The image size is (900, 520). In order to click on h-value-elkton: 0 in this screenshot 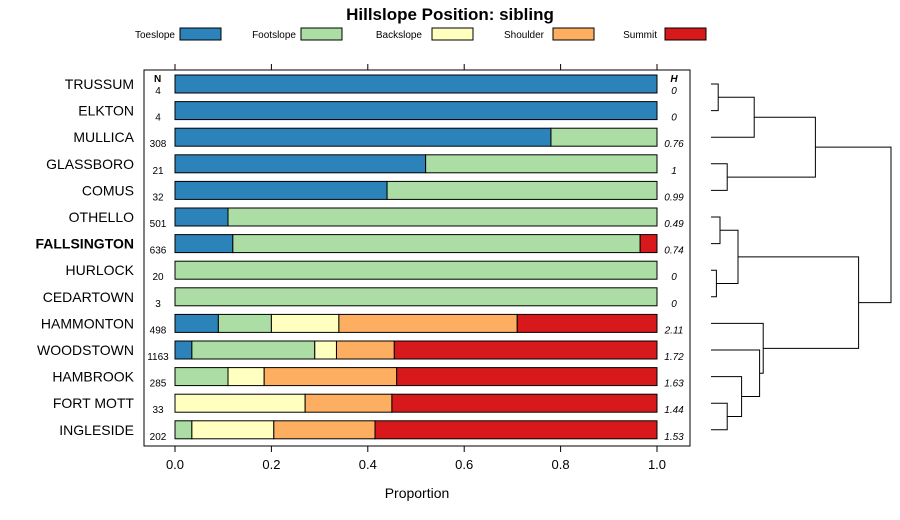, I will do `click(674, 118)`.